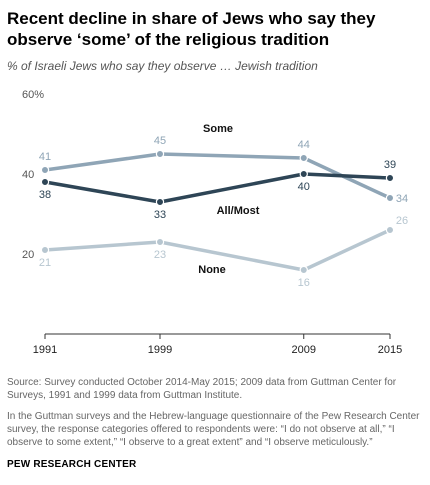 The width and height of the screenshot is (430, 485). I want to click on series-line-some, so click(217, 176).